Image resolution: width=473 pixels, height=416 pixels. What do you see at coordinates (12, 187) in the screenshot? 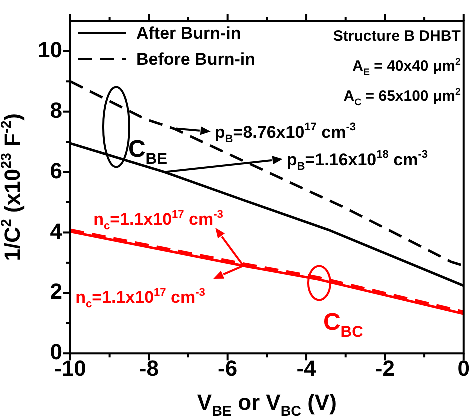
I see `y-axis-title: 1/C2 (x1023 F-2)` at bounding box center [12, 187].